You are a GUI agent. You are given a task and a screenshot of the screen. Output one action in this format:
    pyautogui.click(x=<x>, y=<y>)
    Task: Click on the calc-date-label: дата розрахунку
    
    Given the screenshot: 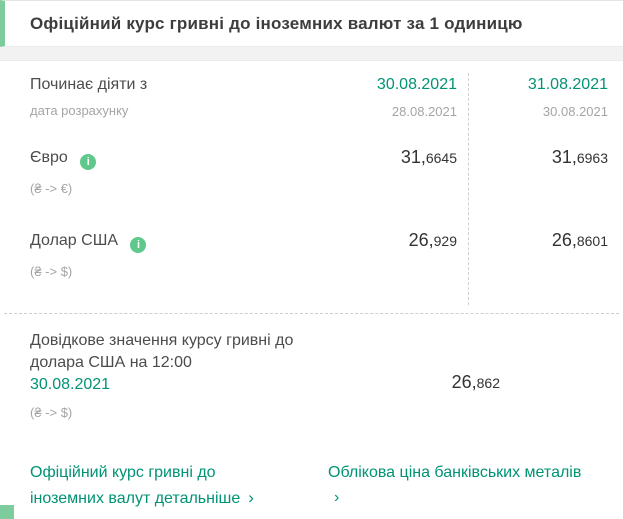 What is the action you would take?
    pyautogui.click(x=79, y=110)
    